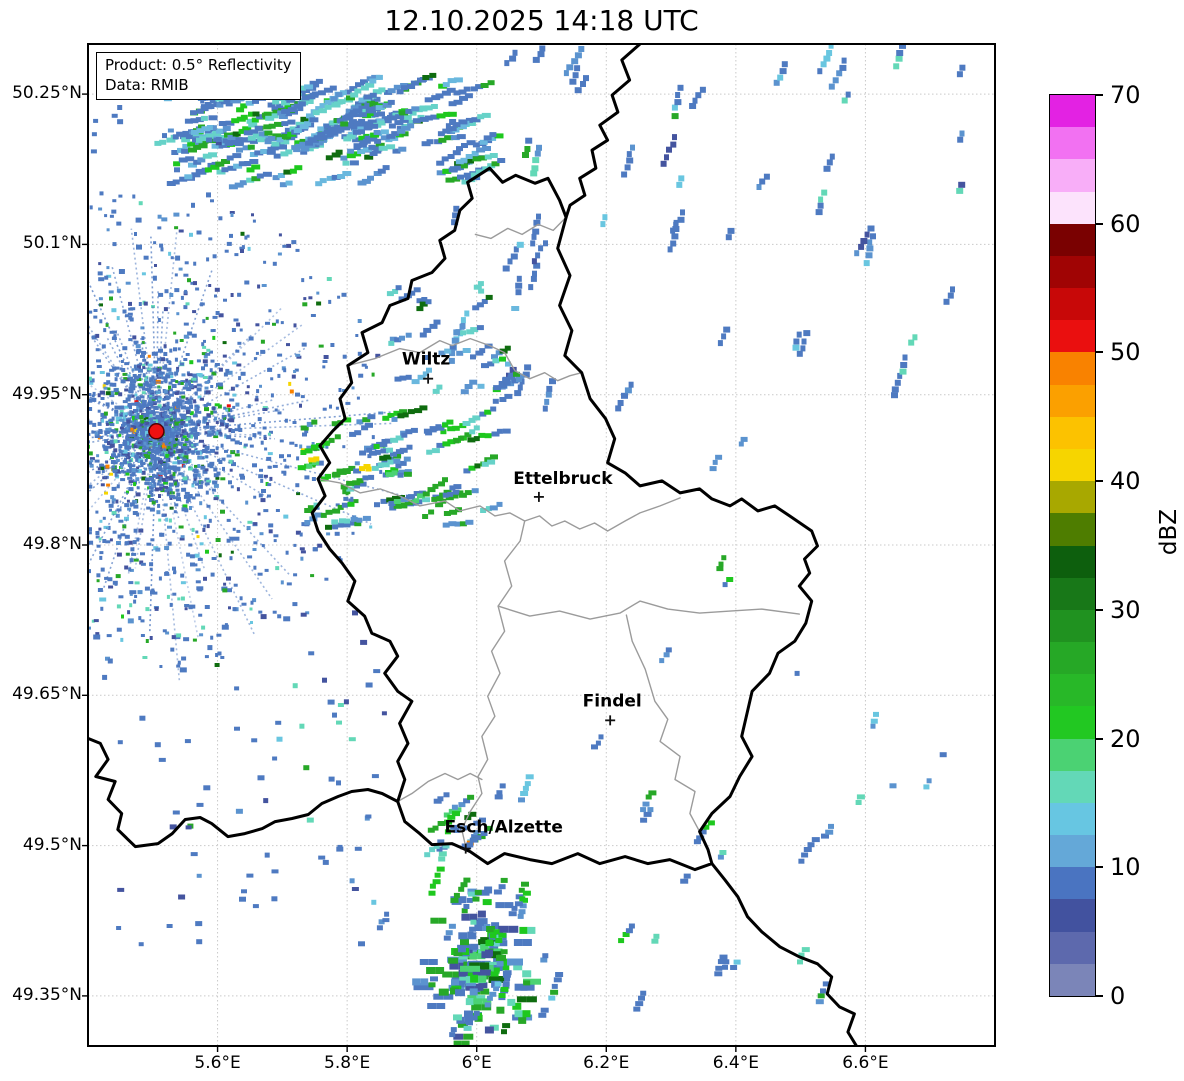 The width and height of the screenshot is (1184, 1081). I want to click on city: Findel, so click(612, 708).